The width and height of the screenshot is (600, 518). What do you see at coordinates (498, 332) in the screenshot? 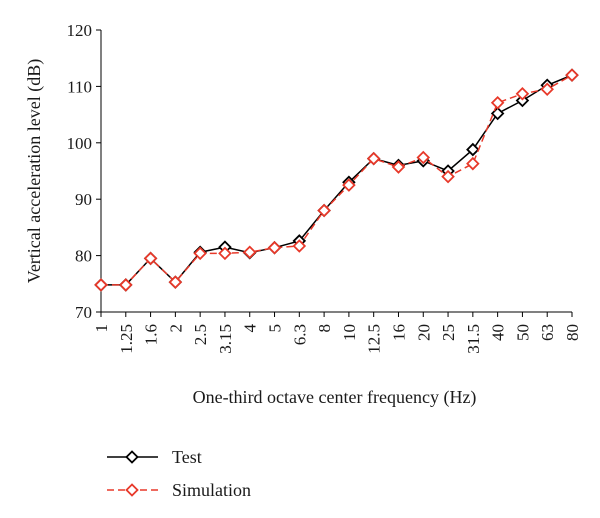
I see `x-tick-label: 40` at bounding box center [498, 332].